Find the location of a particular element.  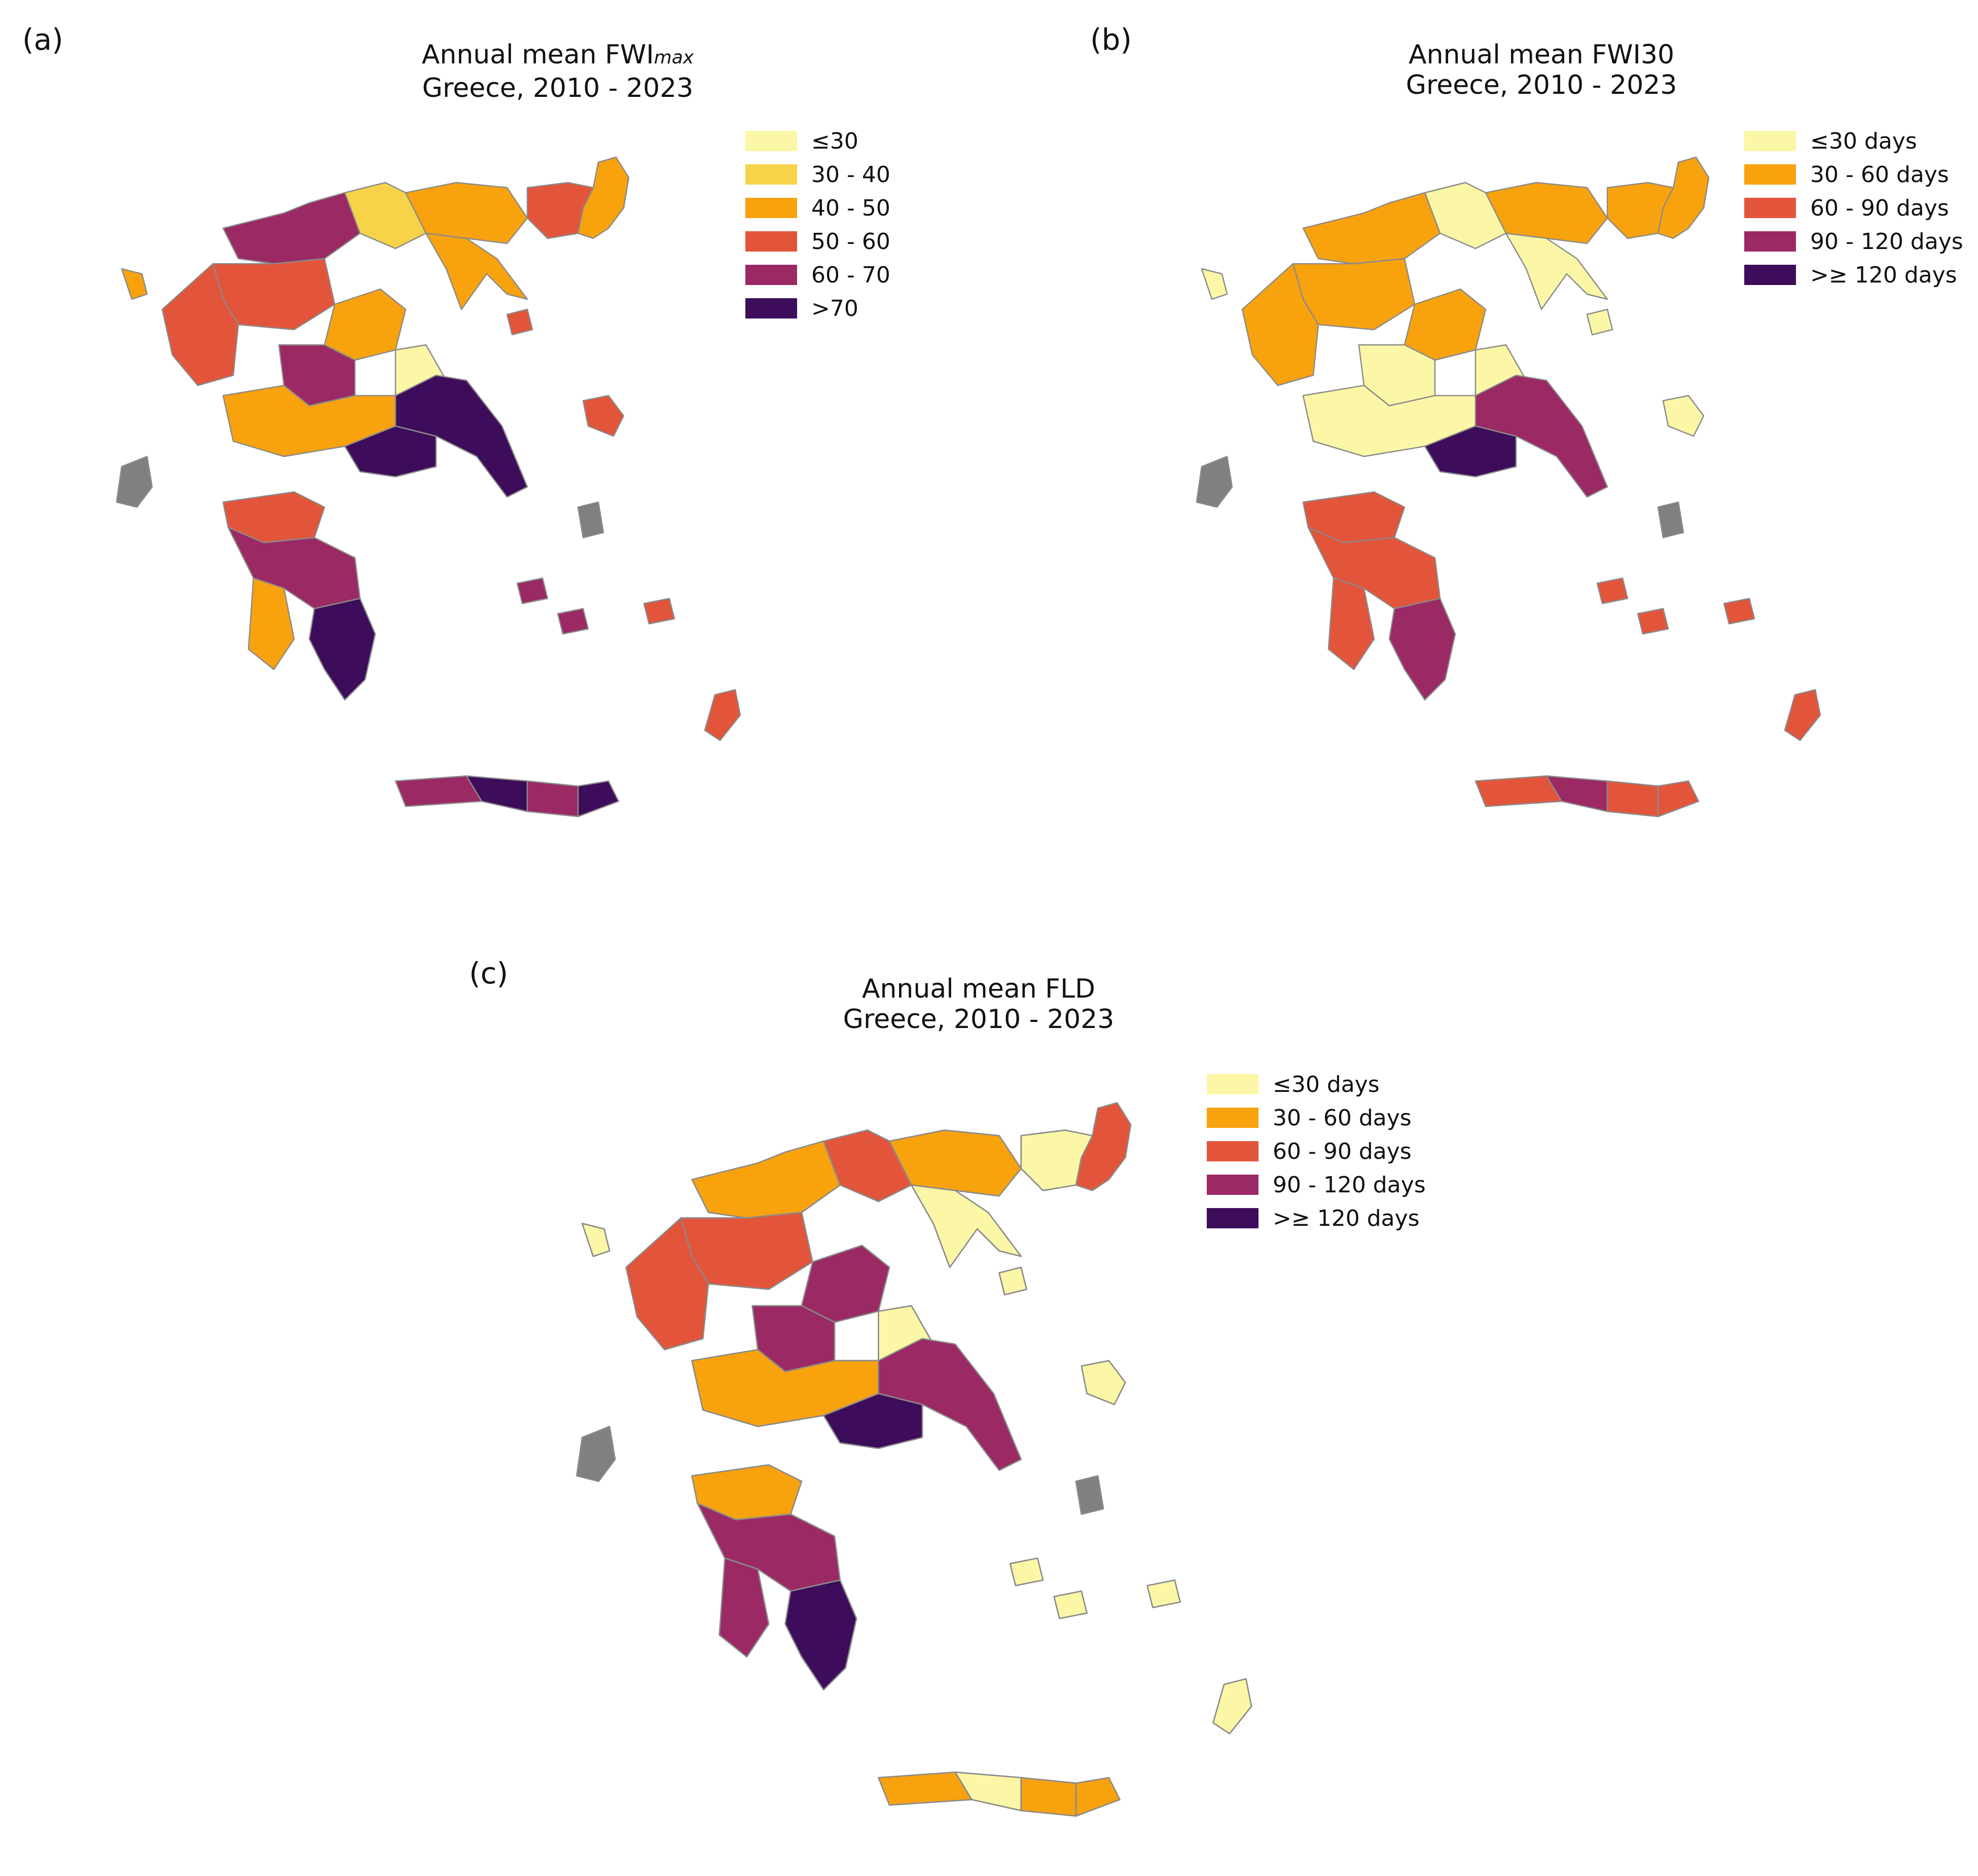

title-subscript-a: max is located at coordinates (674, 57).